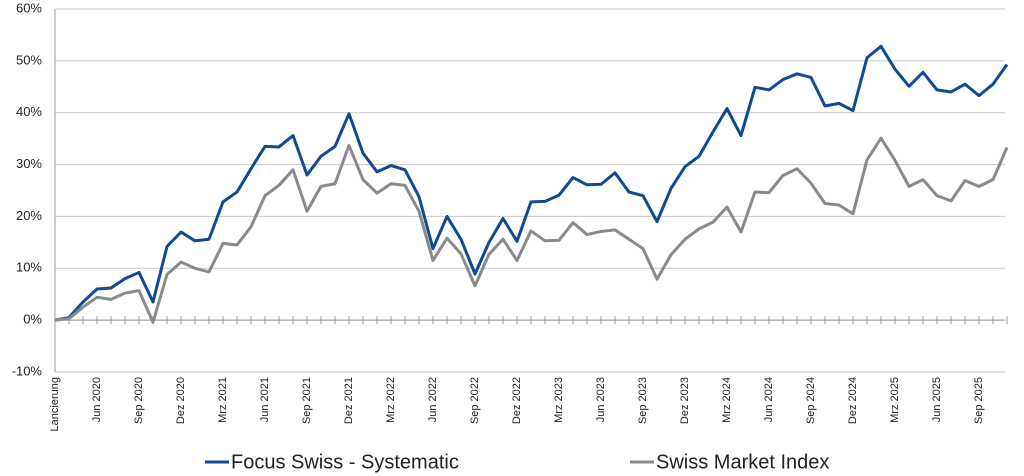 The image size is (1024, 476). I want to click on legend-label: Focus Swiss - Systematic, so click(345, 462).